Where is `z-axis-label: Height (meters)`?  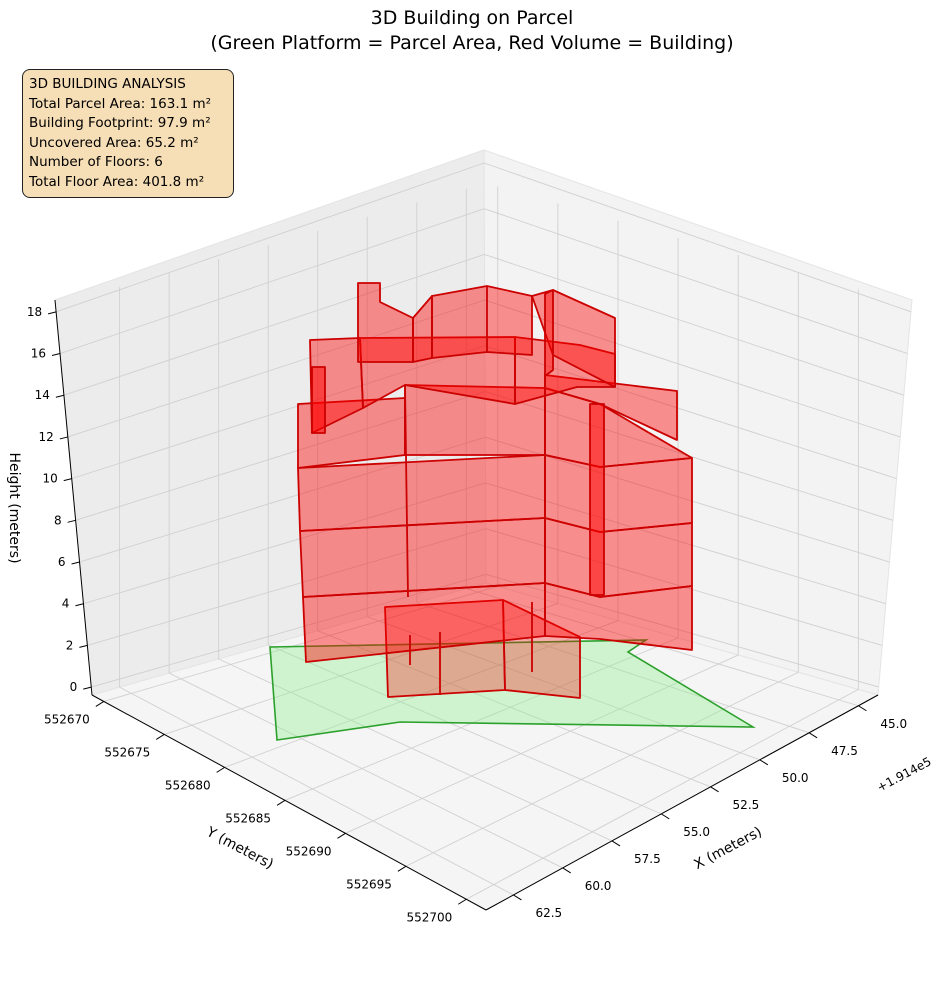
z-axis-label: Height (meters) is located at coordinates (14, 507).